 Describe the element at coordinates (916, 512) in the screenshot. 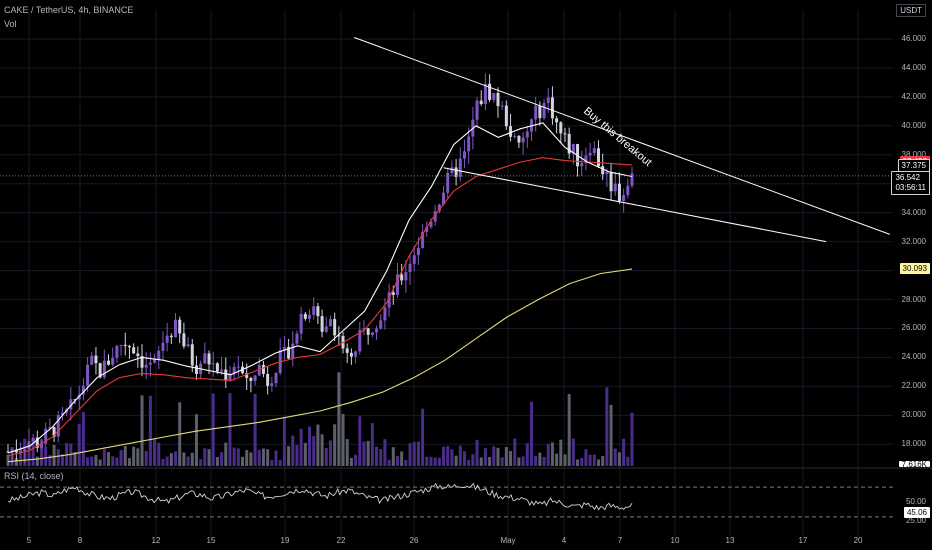

I see `rsi-value-tag: 45.06` at that location.